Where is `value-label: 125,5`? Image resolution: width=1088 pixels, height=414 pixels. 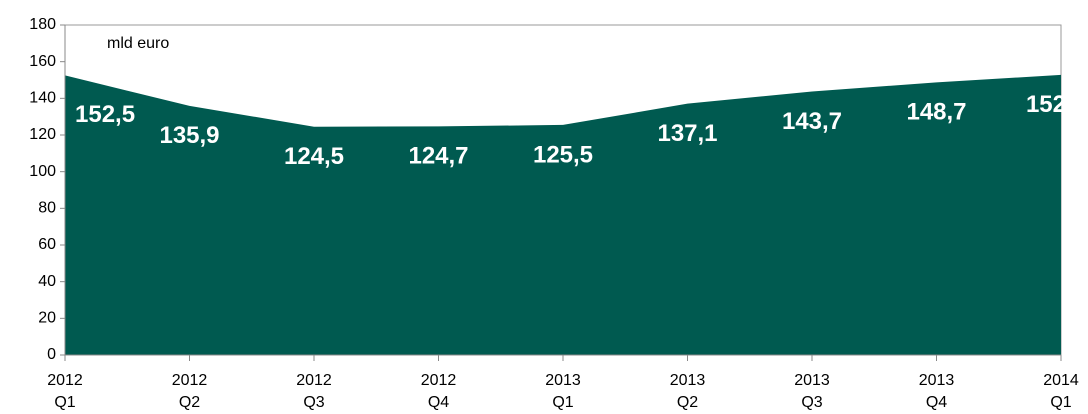
value-label: 125,5 is located at coordinates (563, 154).